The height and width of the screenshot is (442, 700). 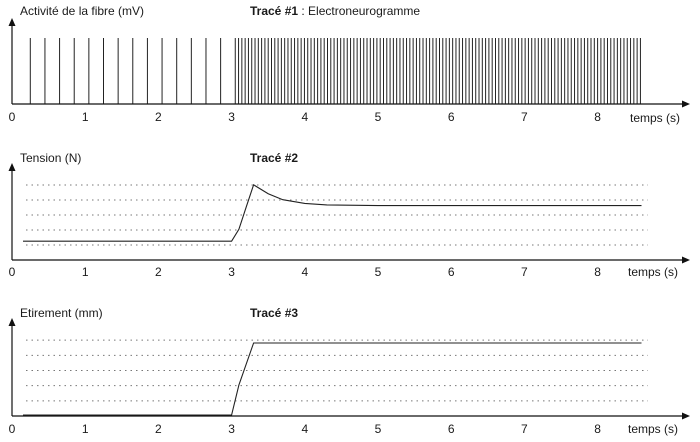 I want to click on chart-title-bold: Tracé #3, so click(x=274, y=313).